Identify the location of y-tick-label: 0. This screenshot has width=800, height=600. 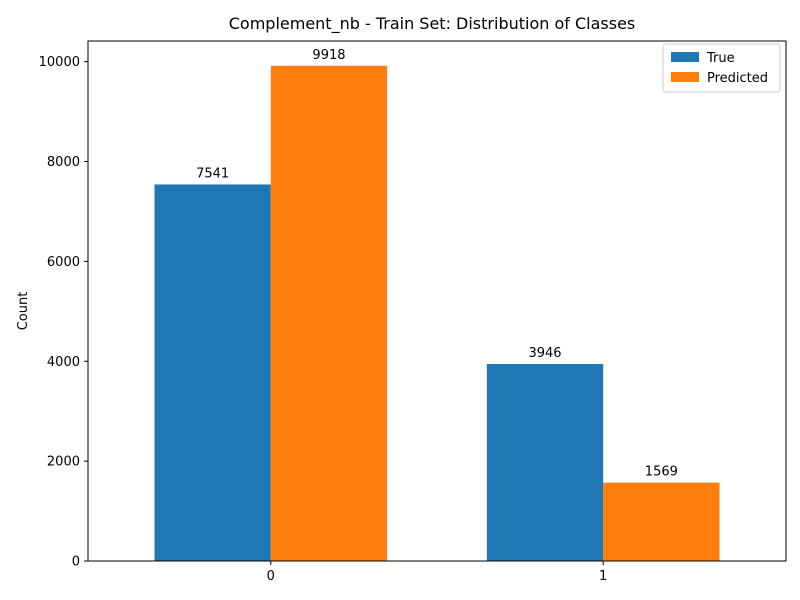
(76, 562).